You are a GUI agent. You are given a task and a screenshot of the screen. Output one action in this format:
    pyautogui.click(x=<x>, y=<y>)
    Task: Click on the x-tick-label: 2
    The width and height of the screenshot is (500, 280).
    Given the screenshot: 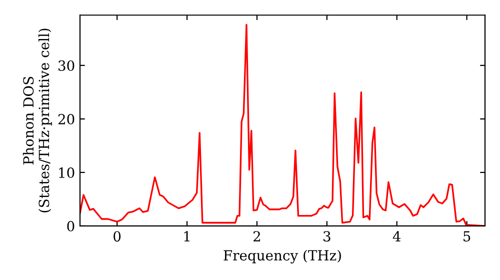 What is the action you would take?
    pyautogui.click(x=256, y=236)
    